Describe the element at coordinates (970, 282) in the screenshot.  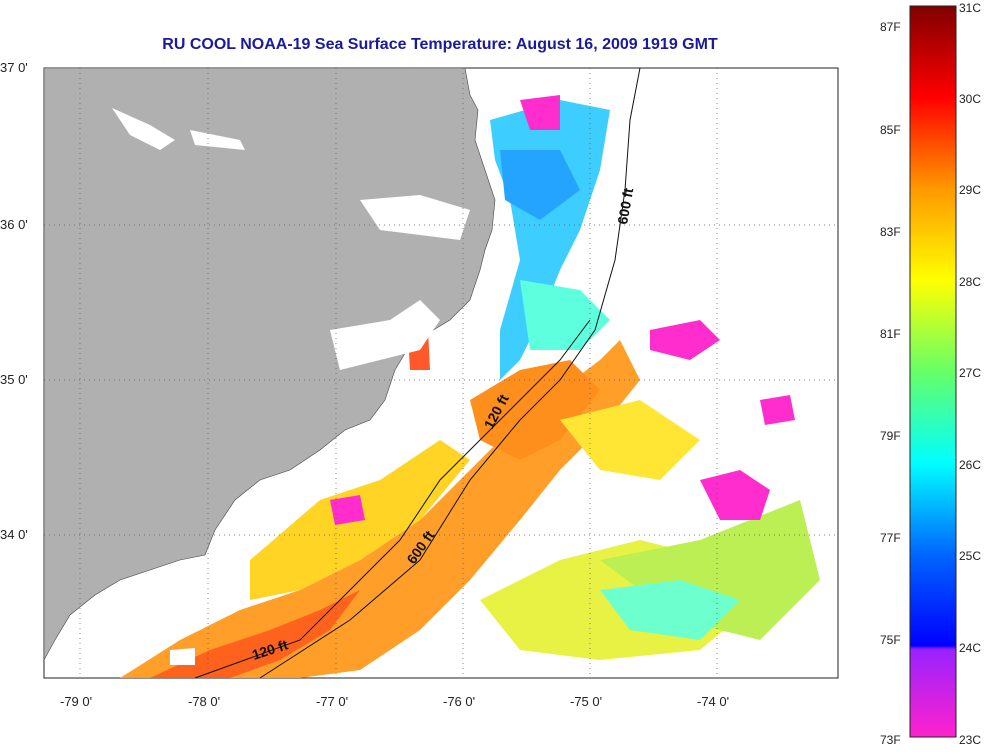
I see `colorbar-c-label: 28C` at that location.